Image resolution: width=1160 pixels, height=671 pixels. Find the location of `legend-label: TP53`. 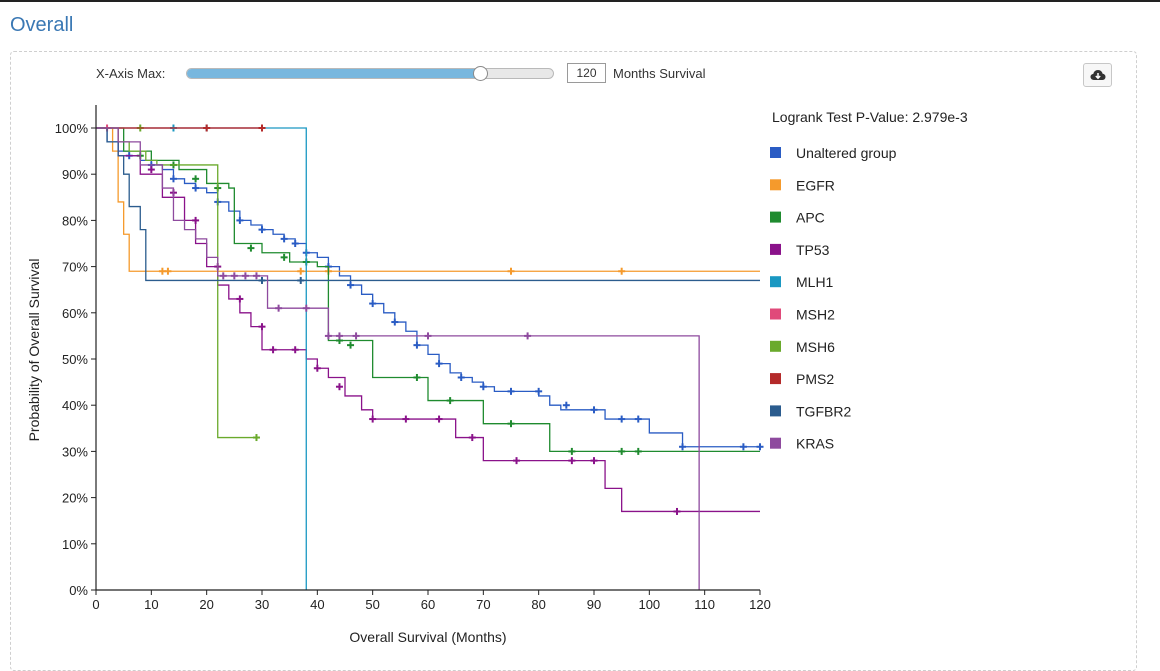

legend-label: TP53 is located at coordinates (813, 250).